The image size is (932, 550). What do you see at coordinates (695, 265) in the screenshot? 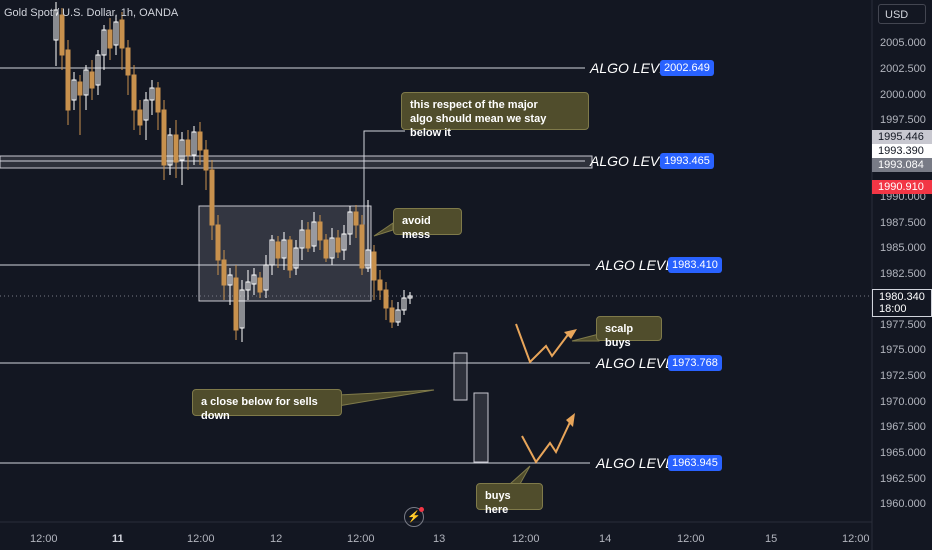
I see `algo-level-value: 1983.410` at bounding box center [695, 265].